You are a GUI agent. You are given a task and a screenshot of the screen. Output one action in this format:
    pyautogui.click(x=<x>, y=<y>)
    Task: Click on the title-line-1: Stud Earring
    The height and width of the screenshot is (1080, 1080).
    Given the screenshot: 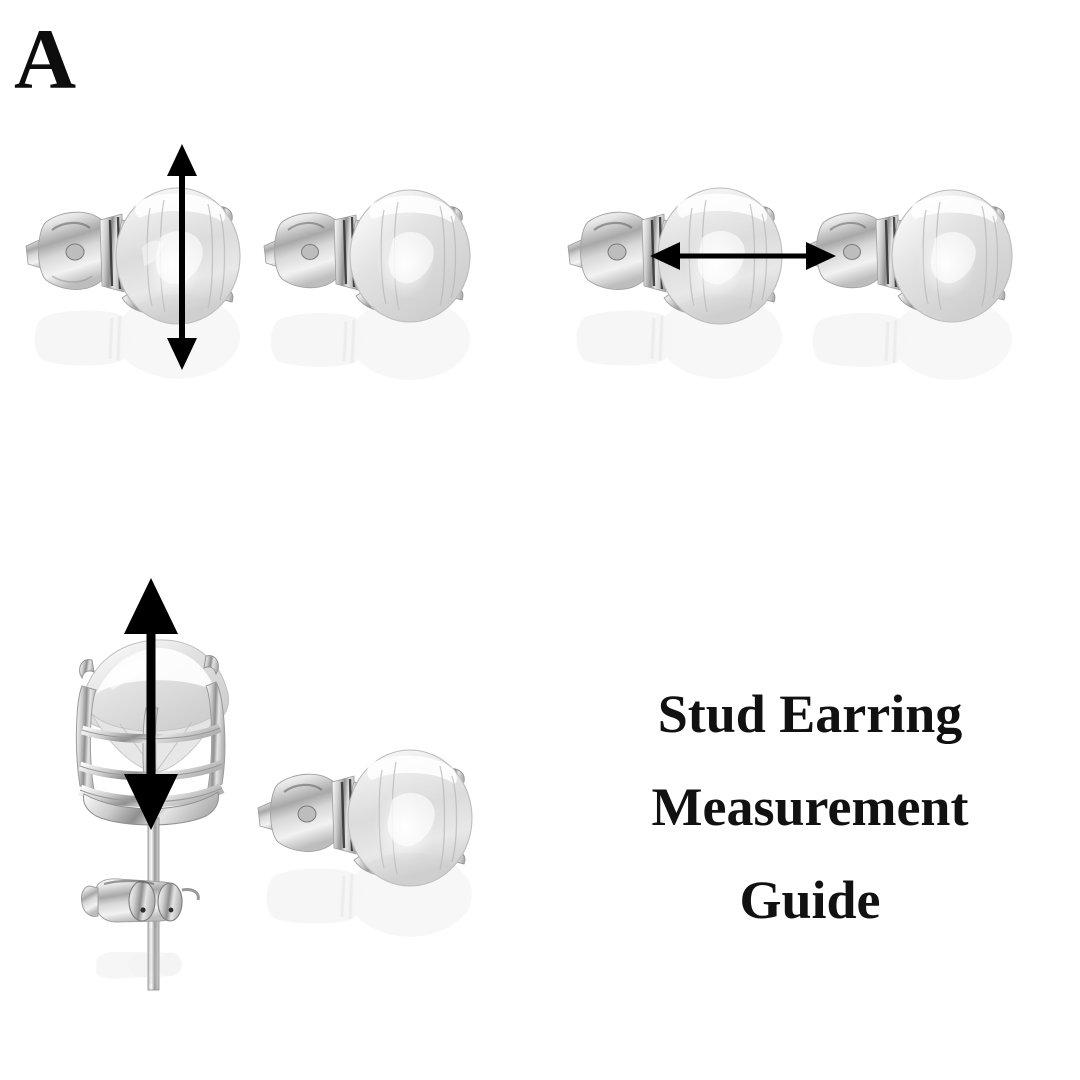 What is the action you would take?
    pyautogui.click(x=810, y=714)
    